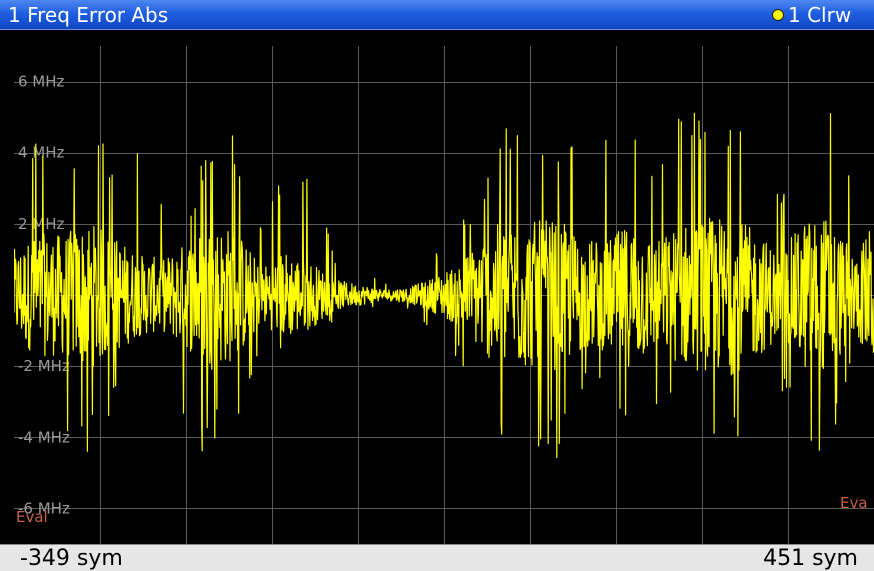 The width and height of the screenshot is (874, 571). What do you see at coordinates (71, 558) in the screenshot?
I see `x-start-label: -349 sym` at bounding box center [71, 558].